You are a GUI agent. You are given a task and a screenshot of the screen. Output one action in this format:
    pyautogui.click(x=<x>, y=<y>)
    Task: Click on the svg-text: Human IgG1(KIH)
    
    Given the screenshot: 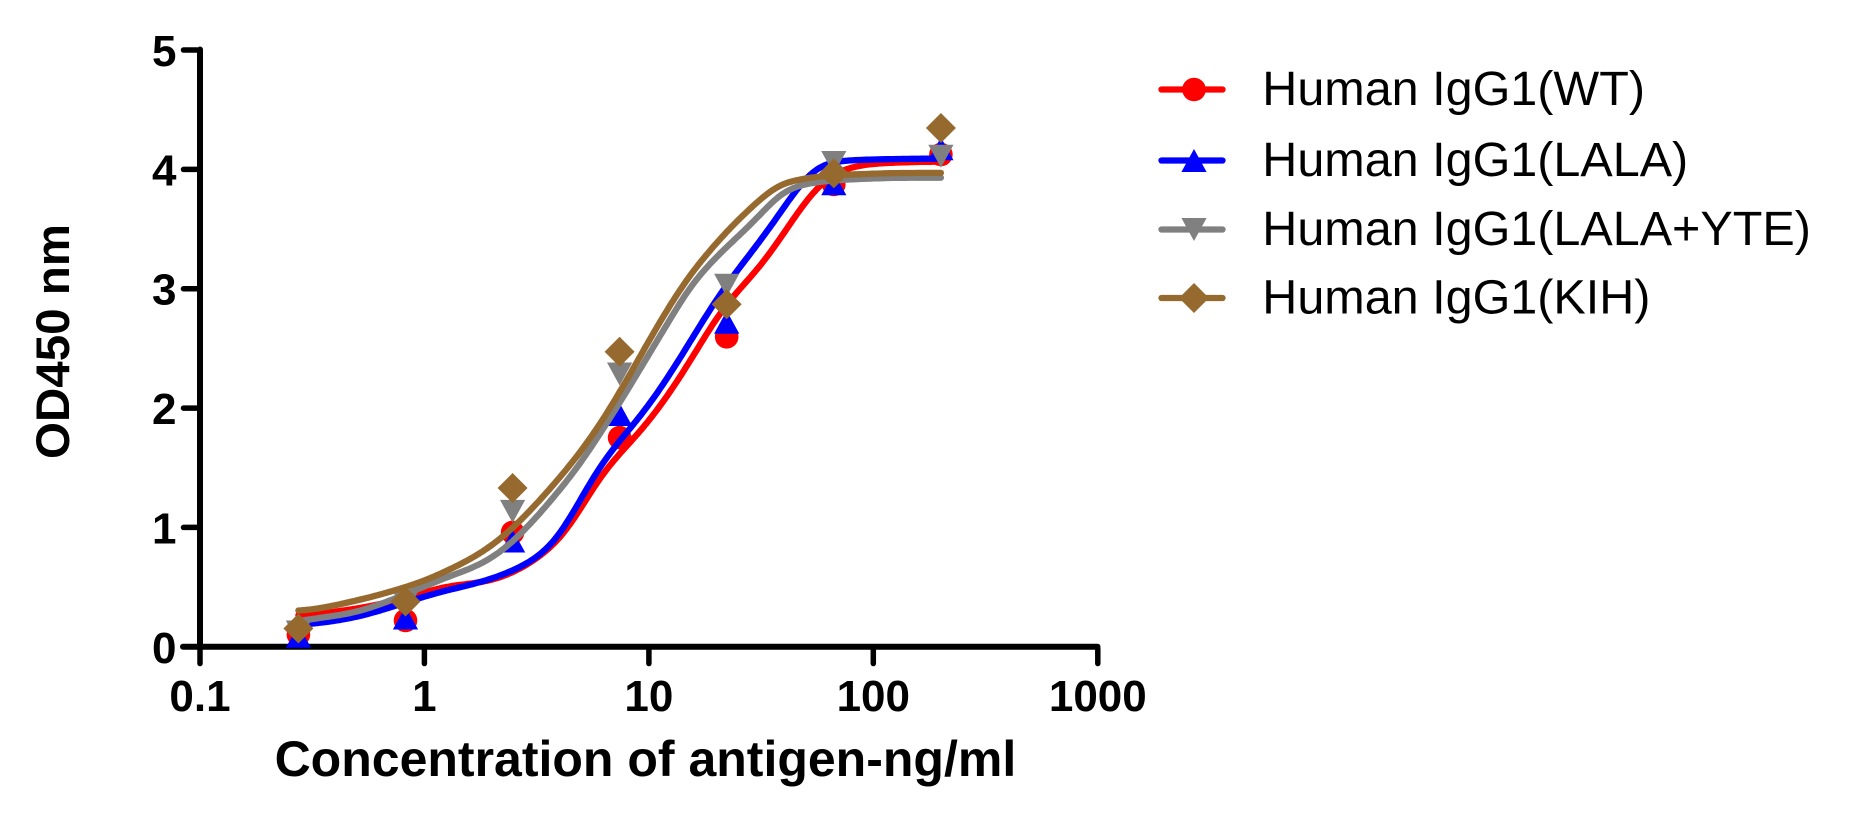 What is the action you would take?
    pyautogui.click(x=1456, y=297)
    